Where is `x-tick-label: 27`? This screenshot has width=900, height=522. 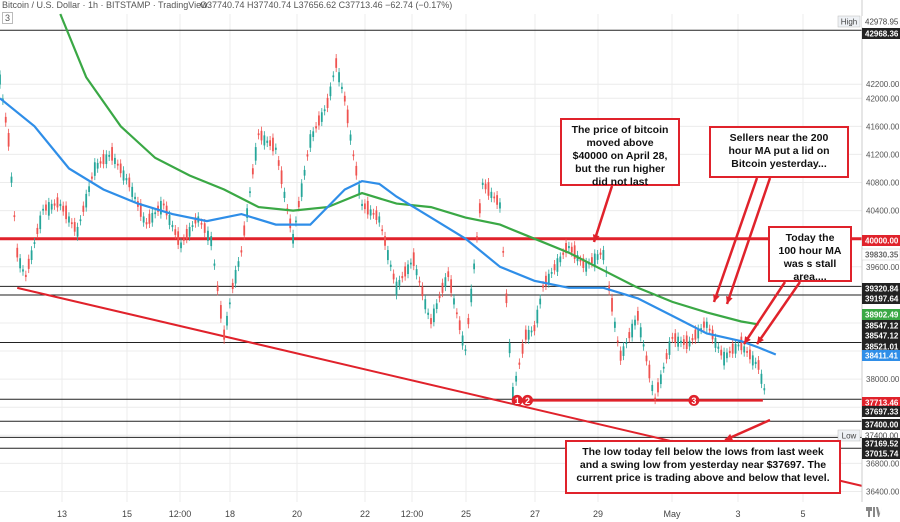 x-tick-label: 27 is located at coordinates (535, 514).